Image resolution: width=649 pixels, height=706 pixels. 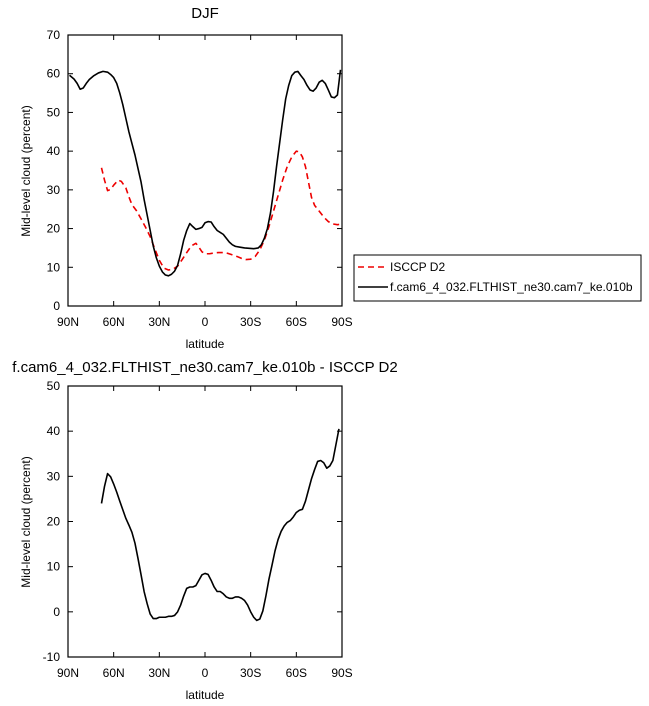 What do you see at coordinates (159, 322) in the screenshot?
I see `top-x-tick-label: 30N` at bounding box center [159, 322].